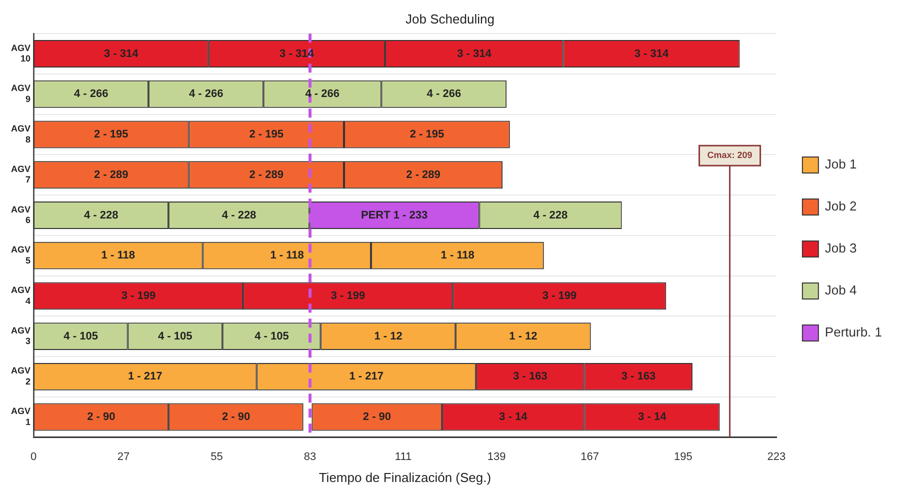  What do you see at coordinates (403, 456) in the screenshot?
I see `x-tick-label: 111` at bounding box center [403, 456].